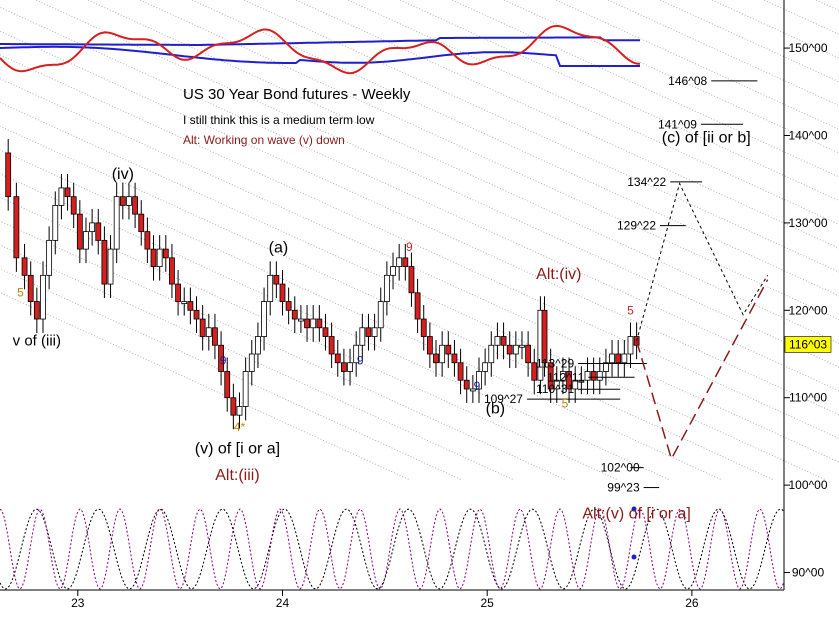  What do you see at coordinates (687, 81) in the screenshot?
I see `level-label: 146^08` at bounding box center [687, 81].